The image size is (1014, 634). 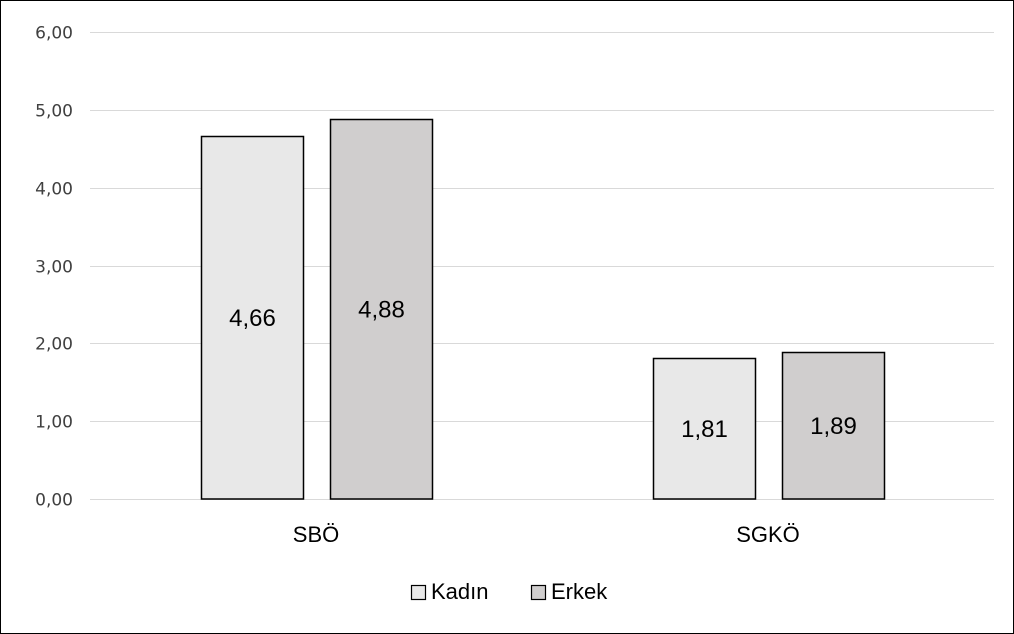 I want to click on y-tick-label: 5,00, so click(x=54, y=112).